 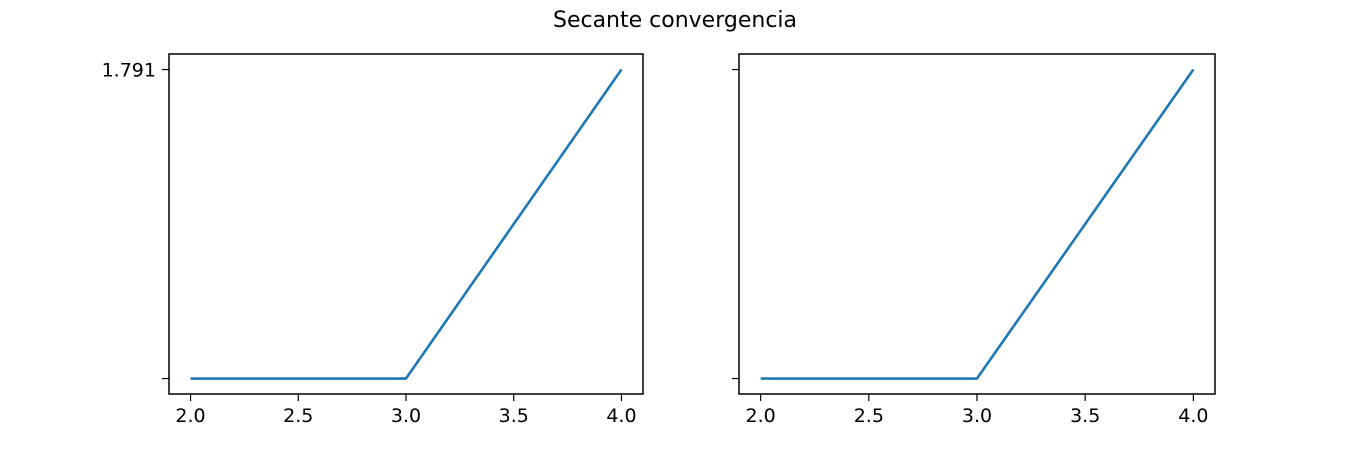 I want to click on figure-title: Secante convergencia, so click(x=675, y=20).